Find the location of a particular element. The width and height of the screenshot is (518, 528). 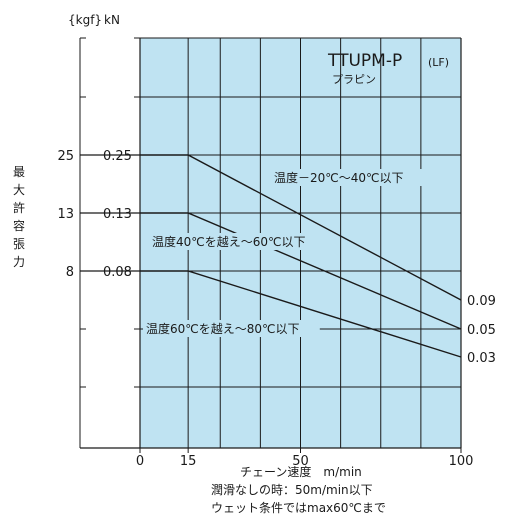

y-tick-labels: 0.25 25 0.13 13 0.08 8 is located at coordinates (94, 214).